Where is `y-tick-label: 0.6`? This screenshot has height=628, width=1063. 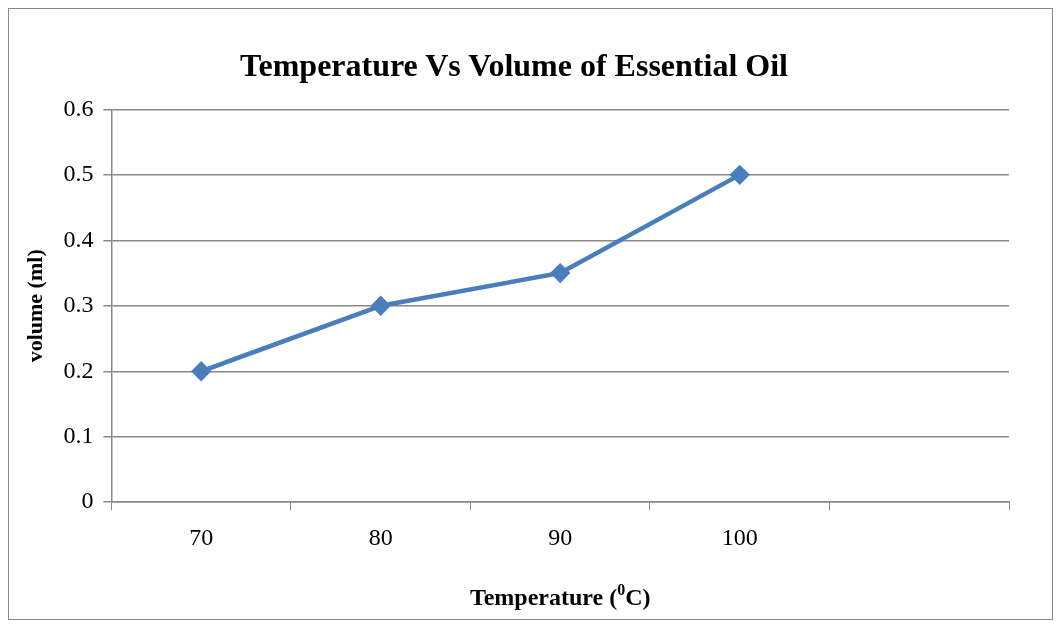
y-tick-label: 0.6 is located at coordinates (78, 107).